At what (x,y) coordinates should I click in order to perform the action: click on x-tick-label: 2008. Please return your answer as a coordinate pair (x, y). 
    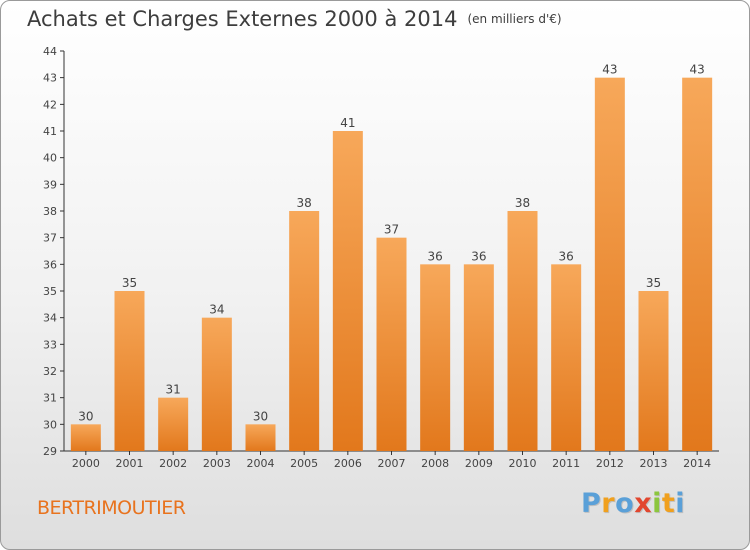
    Looking at the image, I should click on (435, 463).